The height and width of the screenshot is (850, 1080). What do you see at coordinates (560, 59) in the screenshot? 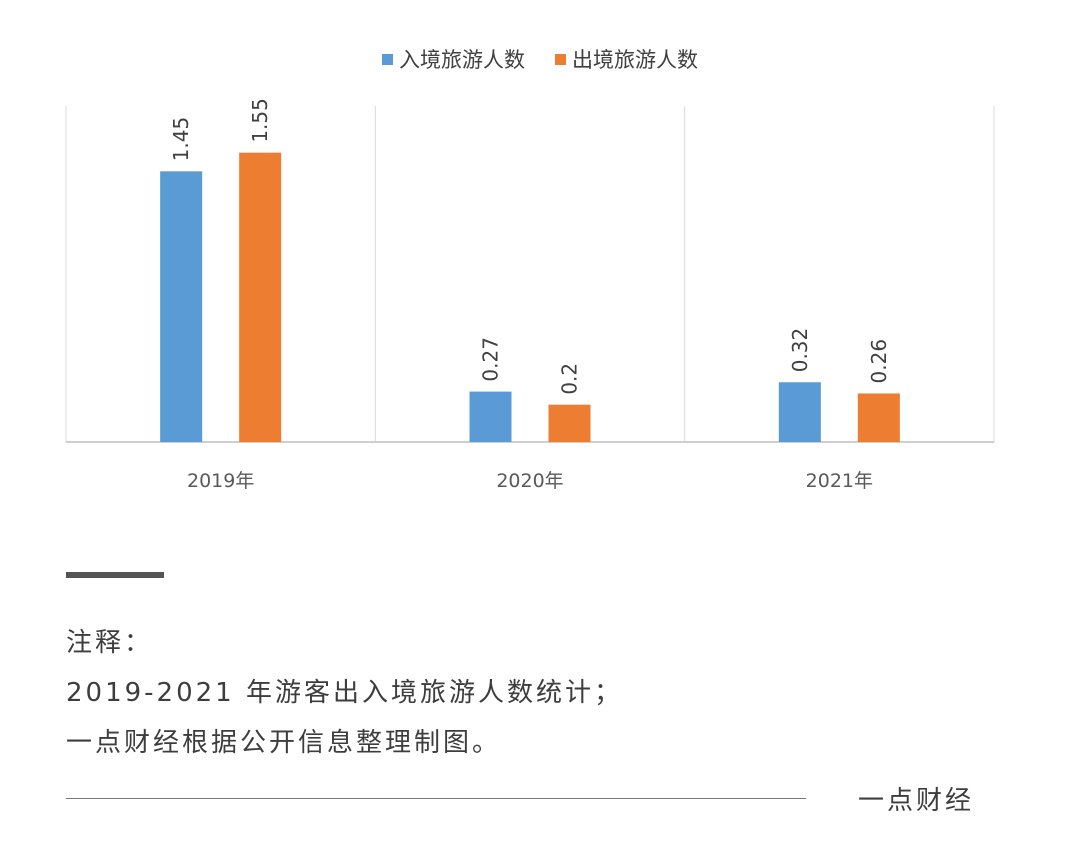
I see `legend-swatch-outbound` at bounding box center [560, 59].